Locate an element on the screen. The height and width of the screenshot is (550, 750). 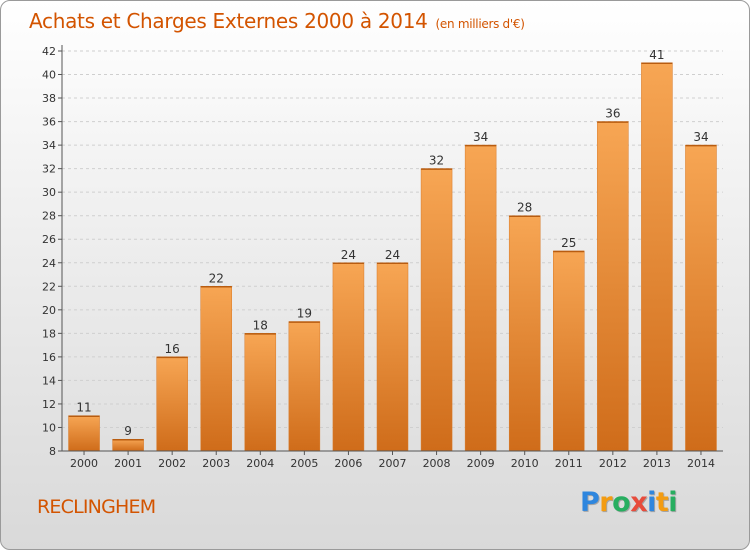
y-tick-label: 32 is located at coordinates (49, 169).